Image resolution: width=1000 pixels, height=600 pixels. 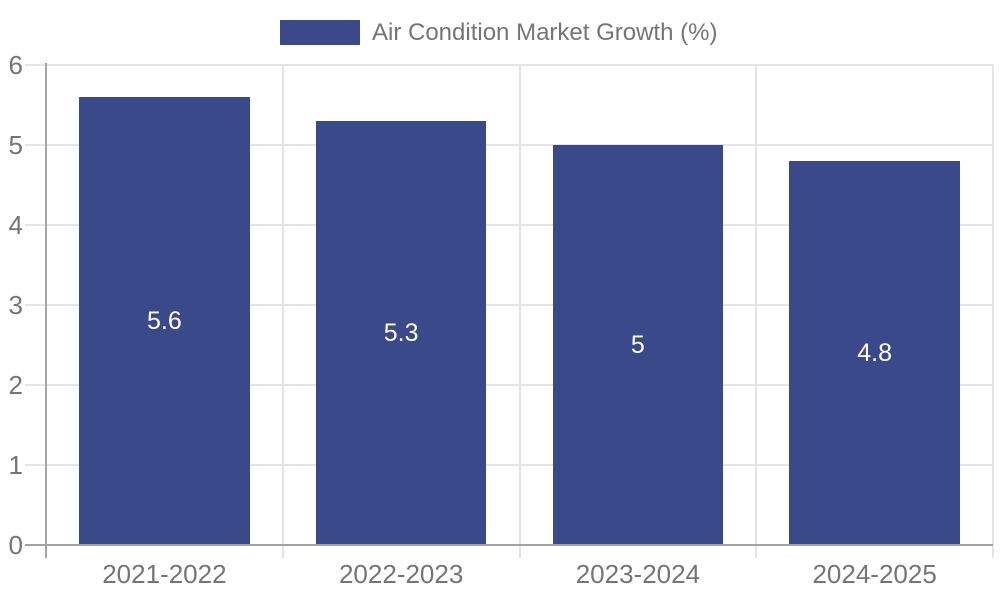 What do you see at coordinates (15, 305) in the screenshot?
I see `y-tick-label: 3` at bounding box center [15, 305].